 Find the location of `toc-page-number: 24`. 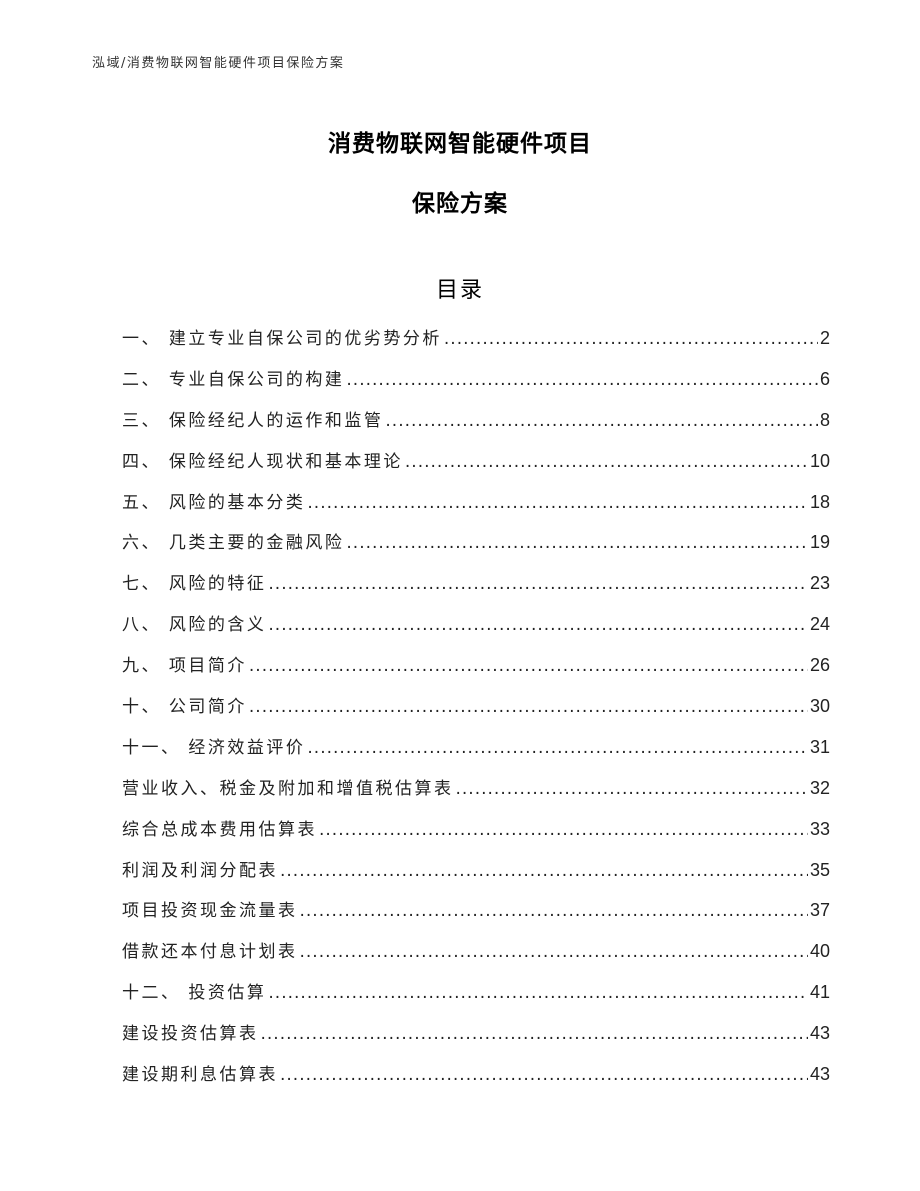

toc-page-number: 24 is located at coordinates (819, 624).